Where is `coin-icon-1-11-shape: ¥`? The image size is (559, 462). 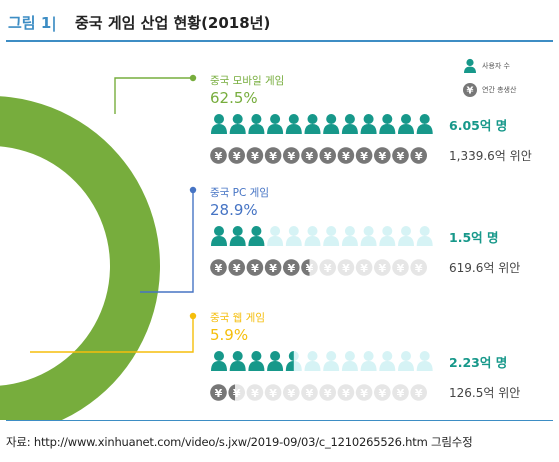 coin-icon-1-11-shape: ¥ is located at coordinates (419, 267).